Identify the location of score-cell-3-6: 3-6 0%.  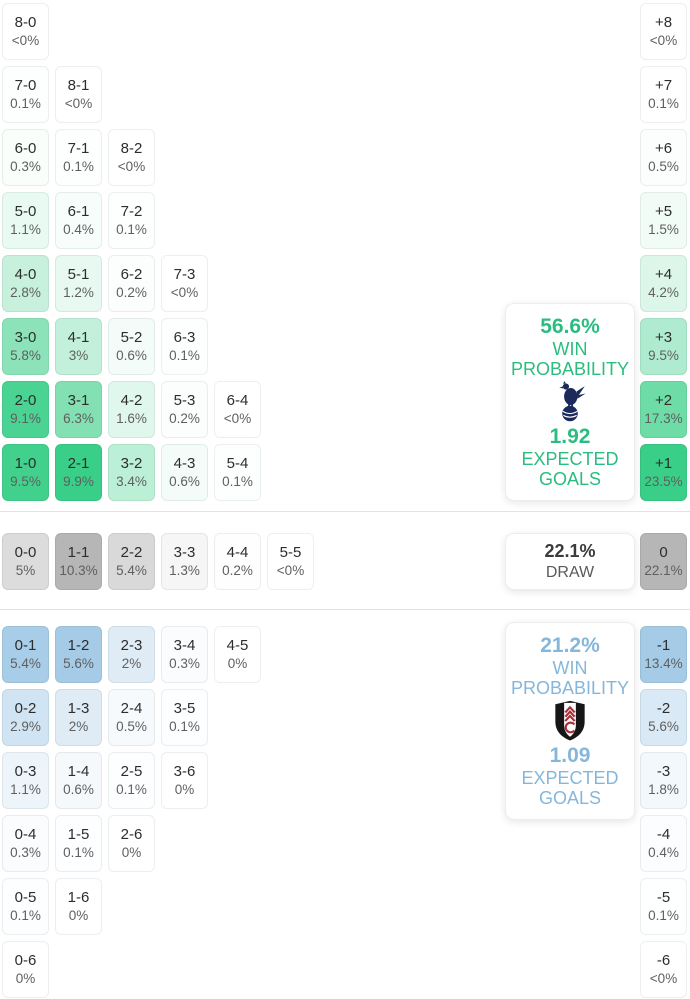
(184, 780).